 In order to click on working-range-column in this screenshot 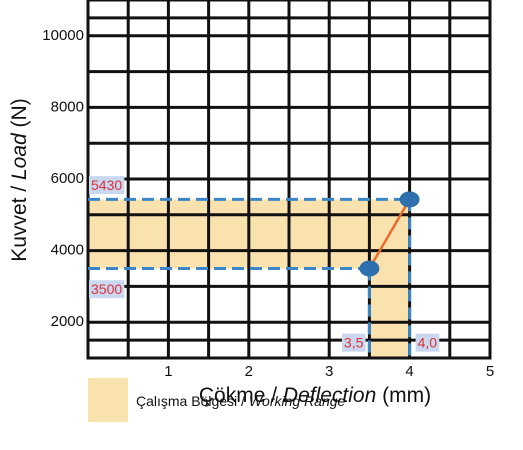, I will do `click(389, 313)`.